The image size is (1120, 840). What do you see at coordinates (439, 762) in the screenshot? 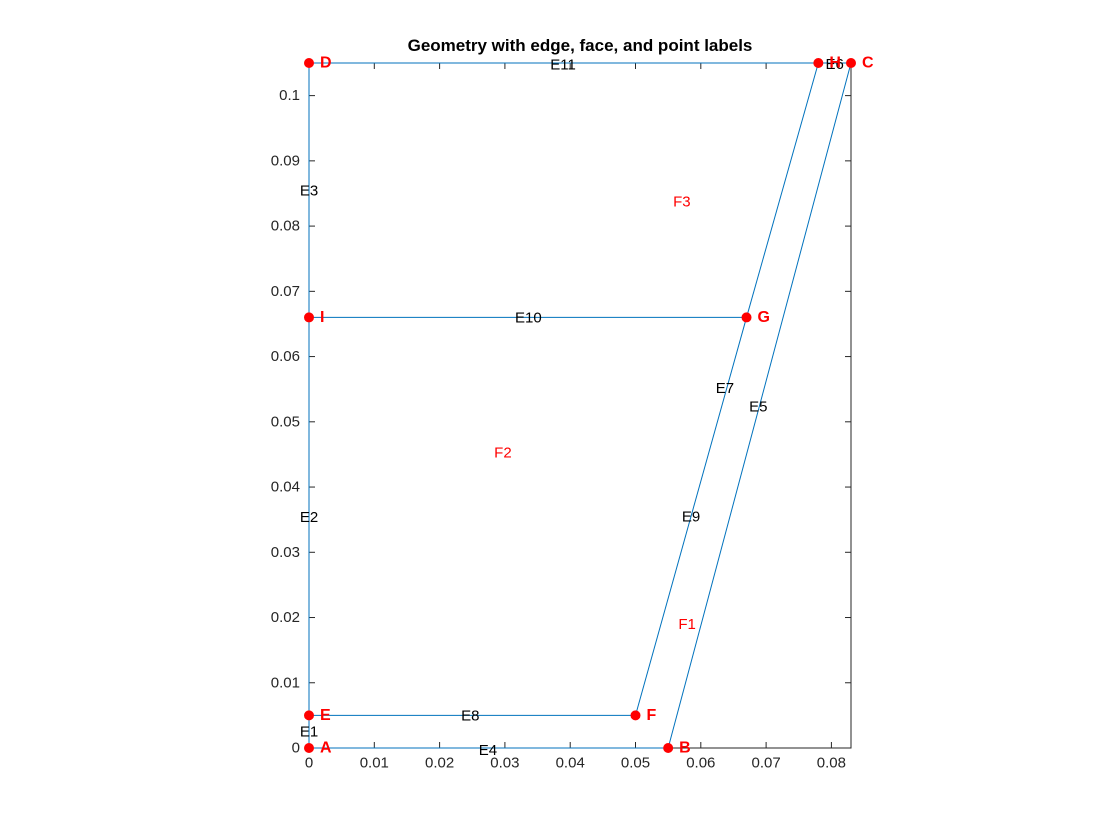
I see `x-tick-label: 0.02` at bounding box center [439, 762].